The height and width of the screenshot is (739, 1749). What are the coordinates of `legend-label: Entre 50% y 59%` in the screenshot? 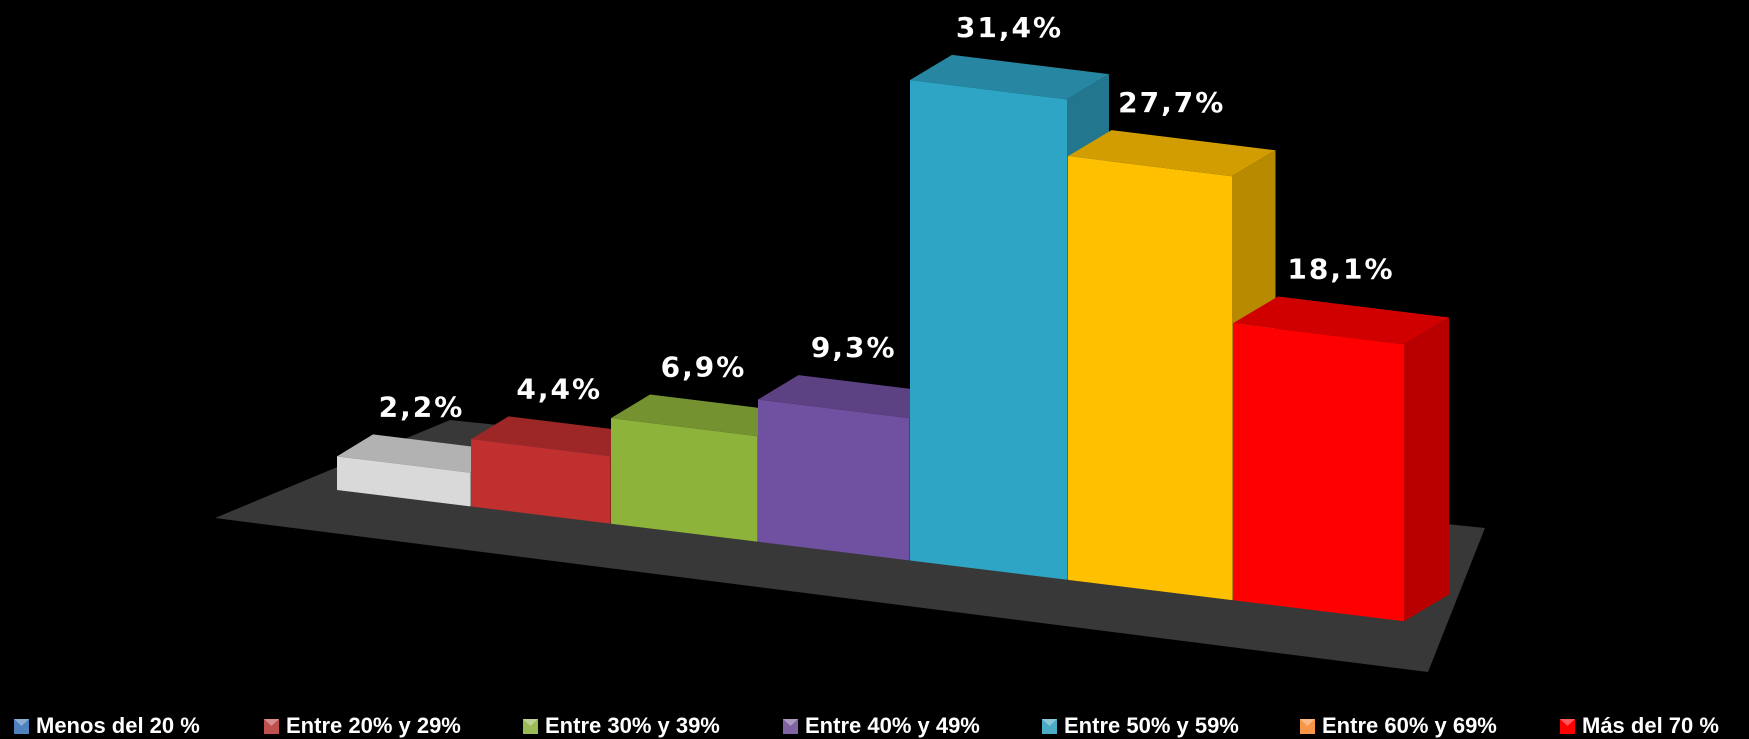 It's located at (1151, 725).